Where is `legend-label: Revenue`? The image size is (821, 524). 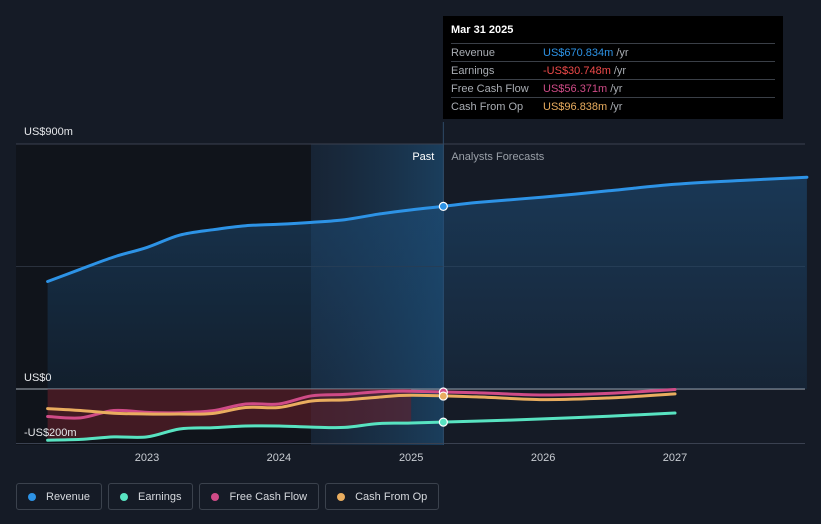 legend-label: Revenue is located at coordinates (68, 496).